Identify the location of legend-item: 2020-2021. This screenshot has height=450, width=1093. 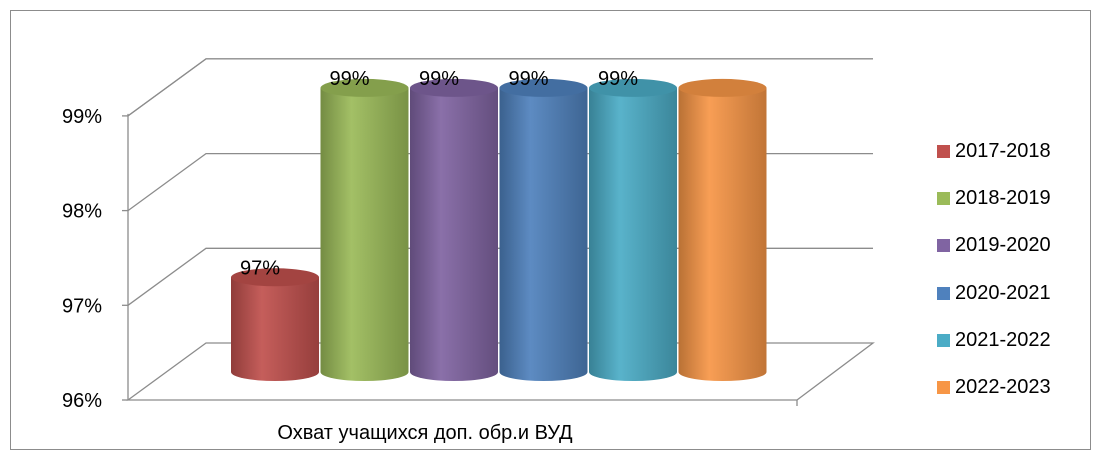
(994, 293).